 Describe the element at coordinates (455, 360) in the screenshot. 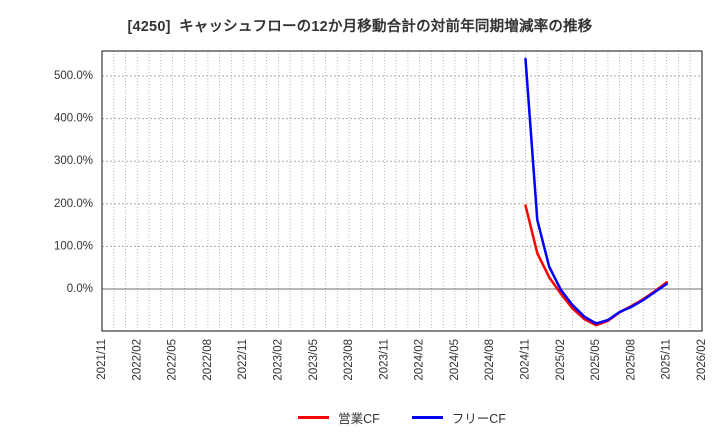

I see `x-tick-label: 2024/05` at that location.